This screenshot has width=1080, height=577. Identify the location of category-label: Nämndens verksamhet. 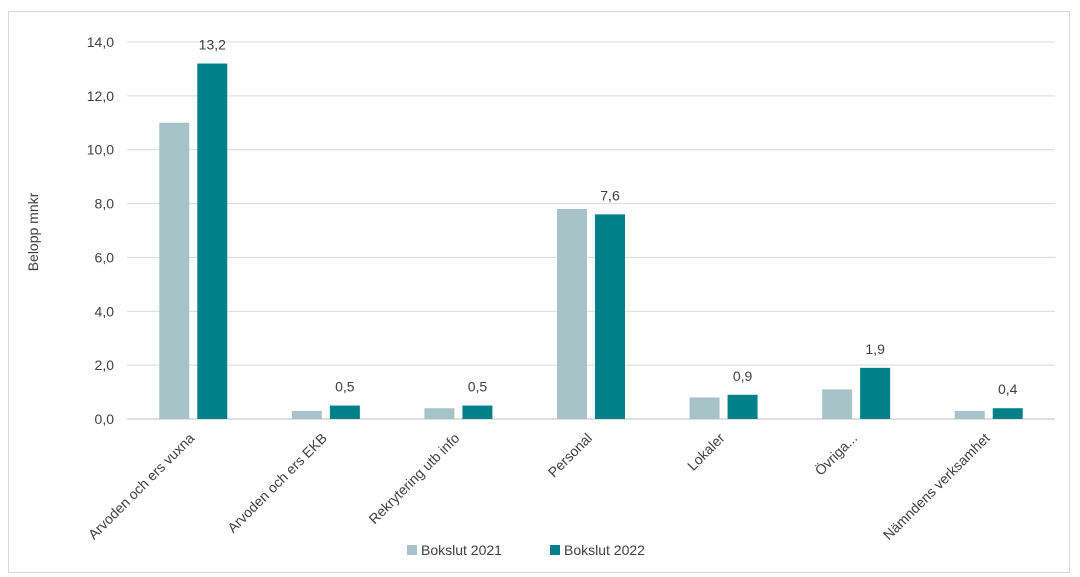
(936, 486).